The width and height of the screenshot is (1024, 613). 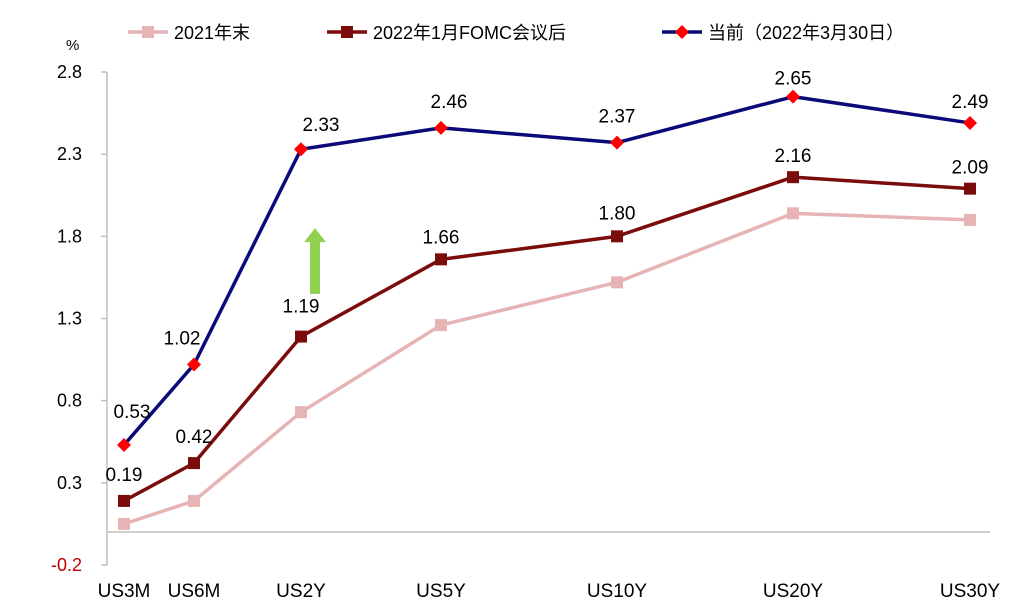 I want to click on up-arrow-annotation, so click(x=315, y=261).